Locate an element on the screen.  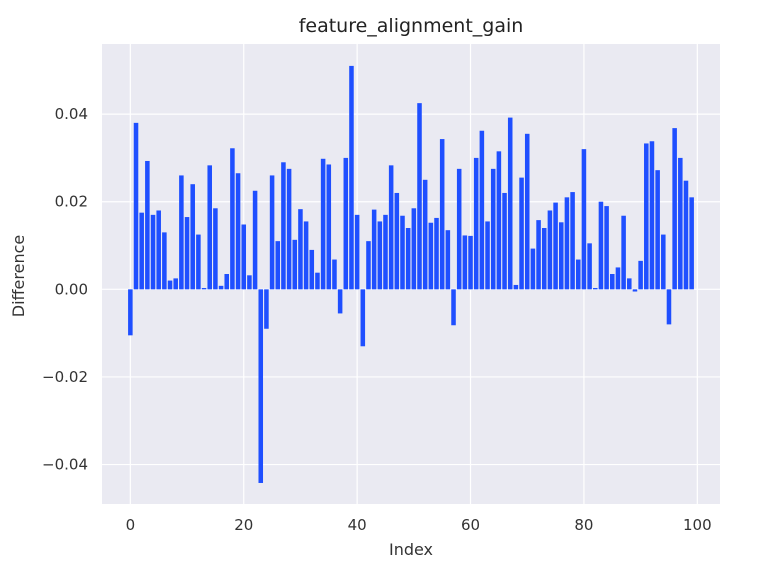
y-tick-label: 0.02 is located at coordinates (71, 202).